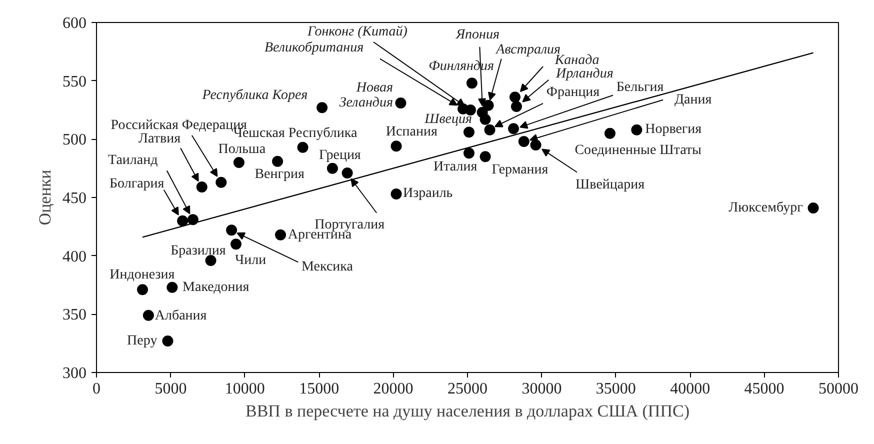 Image resolution: width=874 pixels, height=444 pixels. Describe the element at coordinates (319, 389) in the screenshot. I see `x-tick-label: 15000` at that location.